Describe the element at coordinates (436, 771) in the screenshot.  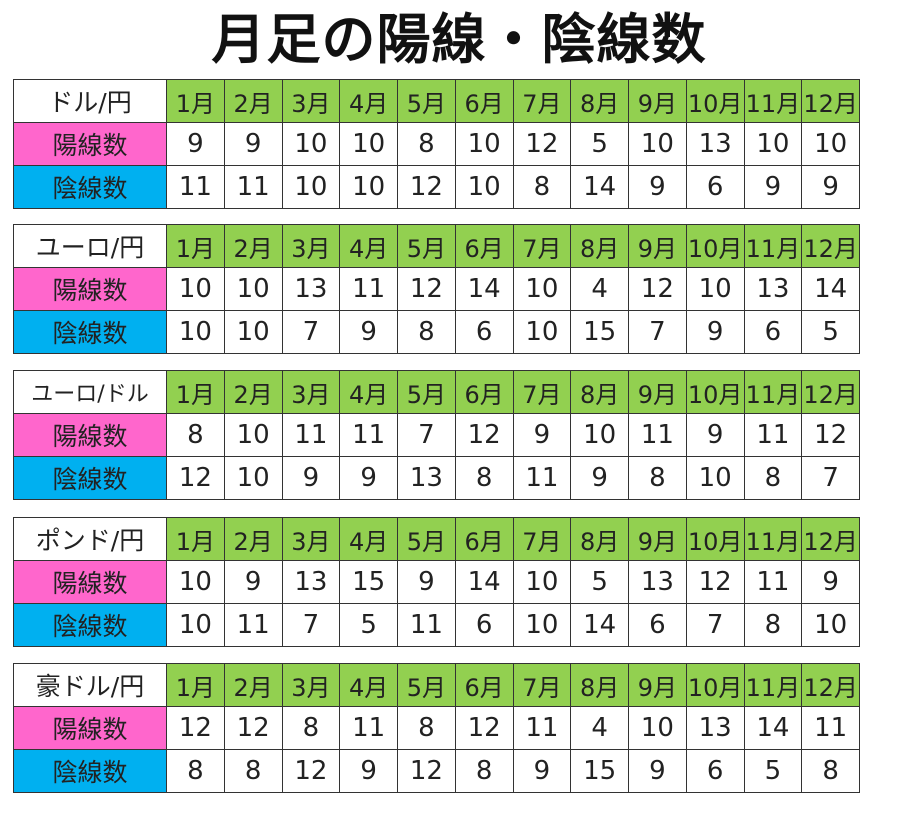
I see `insen-row: 陰線数 8 8 12 9 12 8 9 15 9 6 5 8` at that location.